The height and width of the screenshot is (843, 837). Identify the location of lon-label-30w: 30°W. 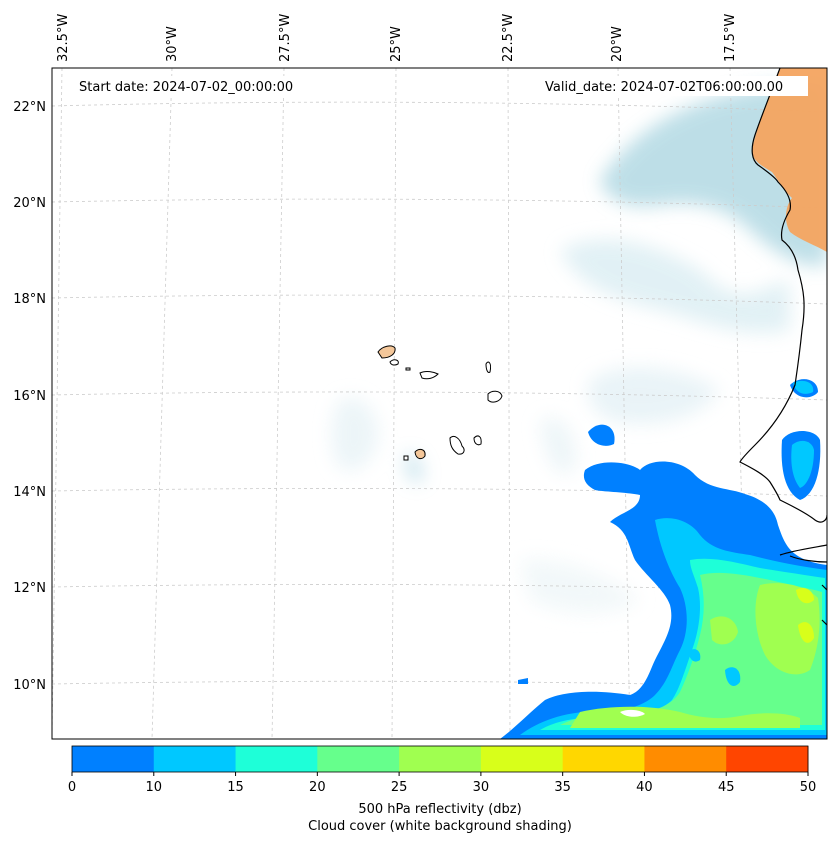
(172, 44).